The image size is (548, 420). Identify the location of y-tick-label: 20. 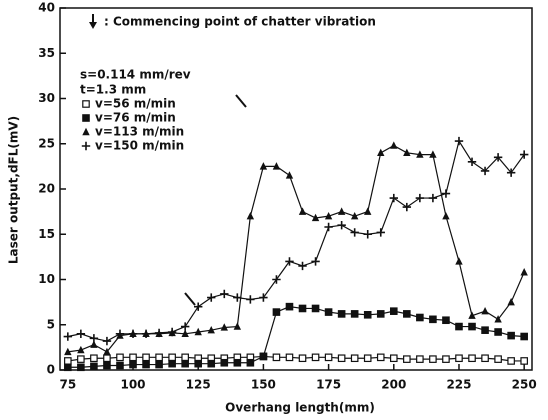
(46, 189).